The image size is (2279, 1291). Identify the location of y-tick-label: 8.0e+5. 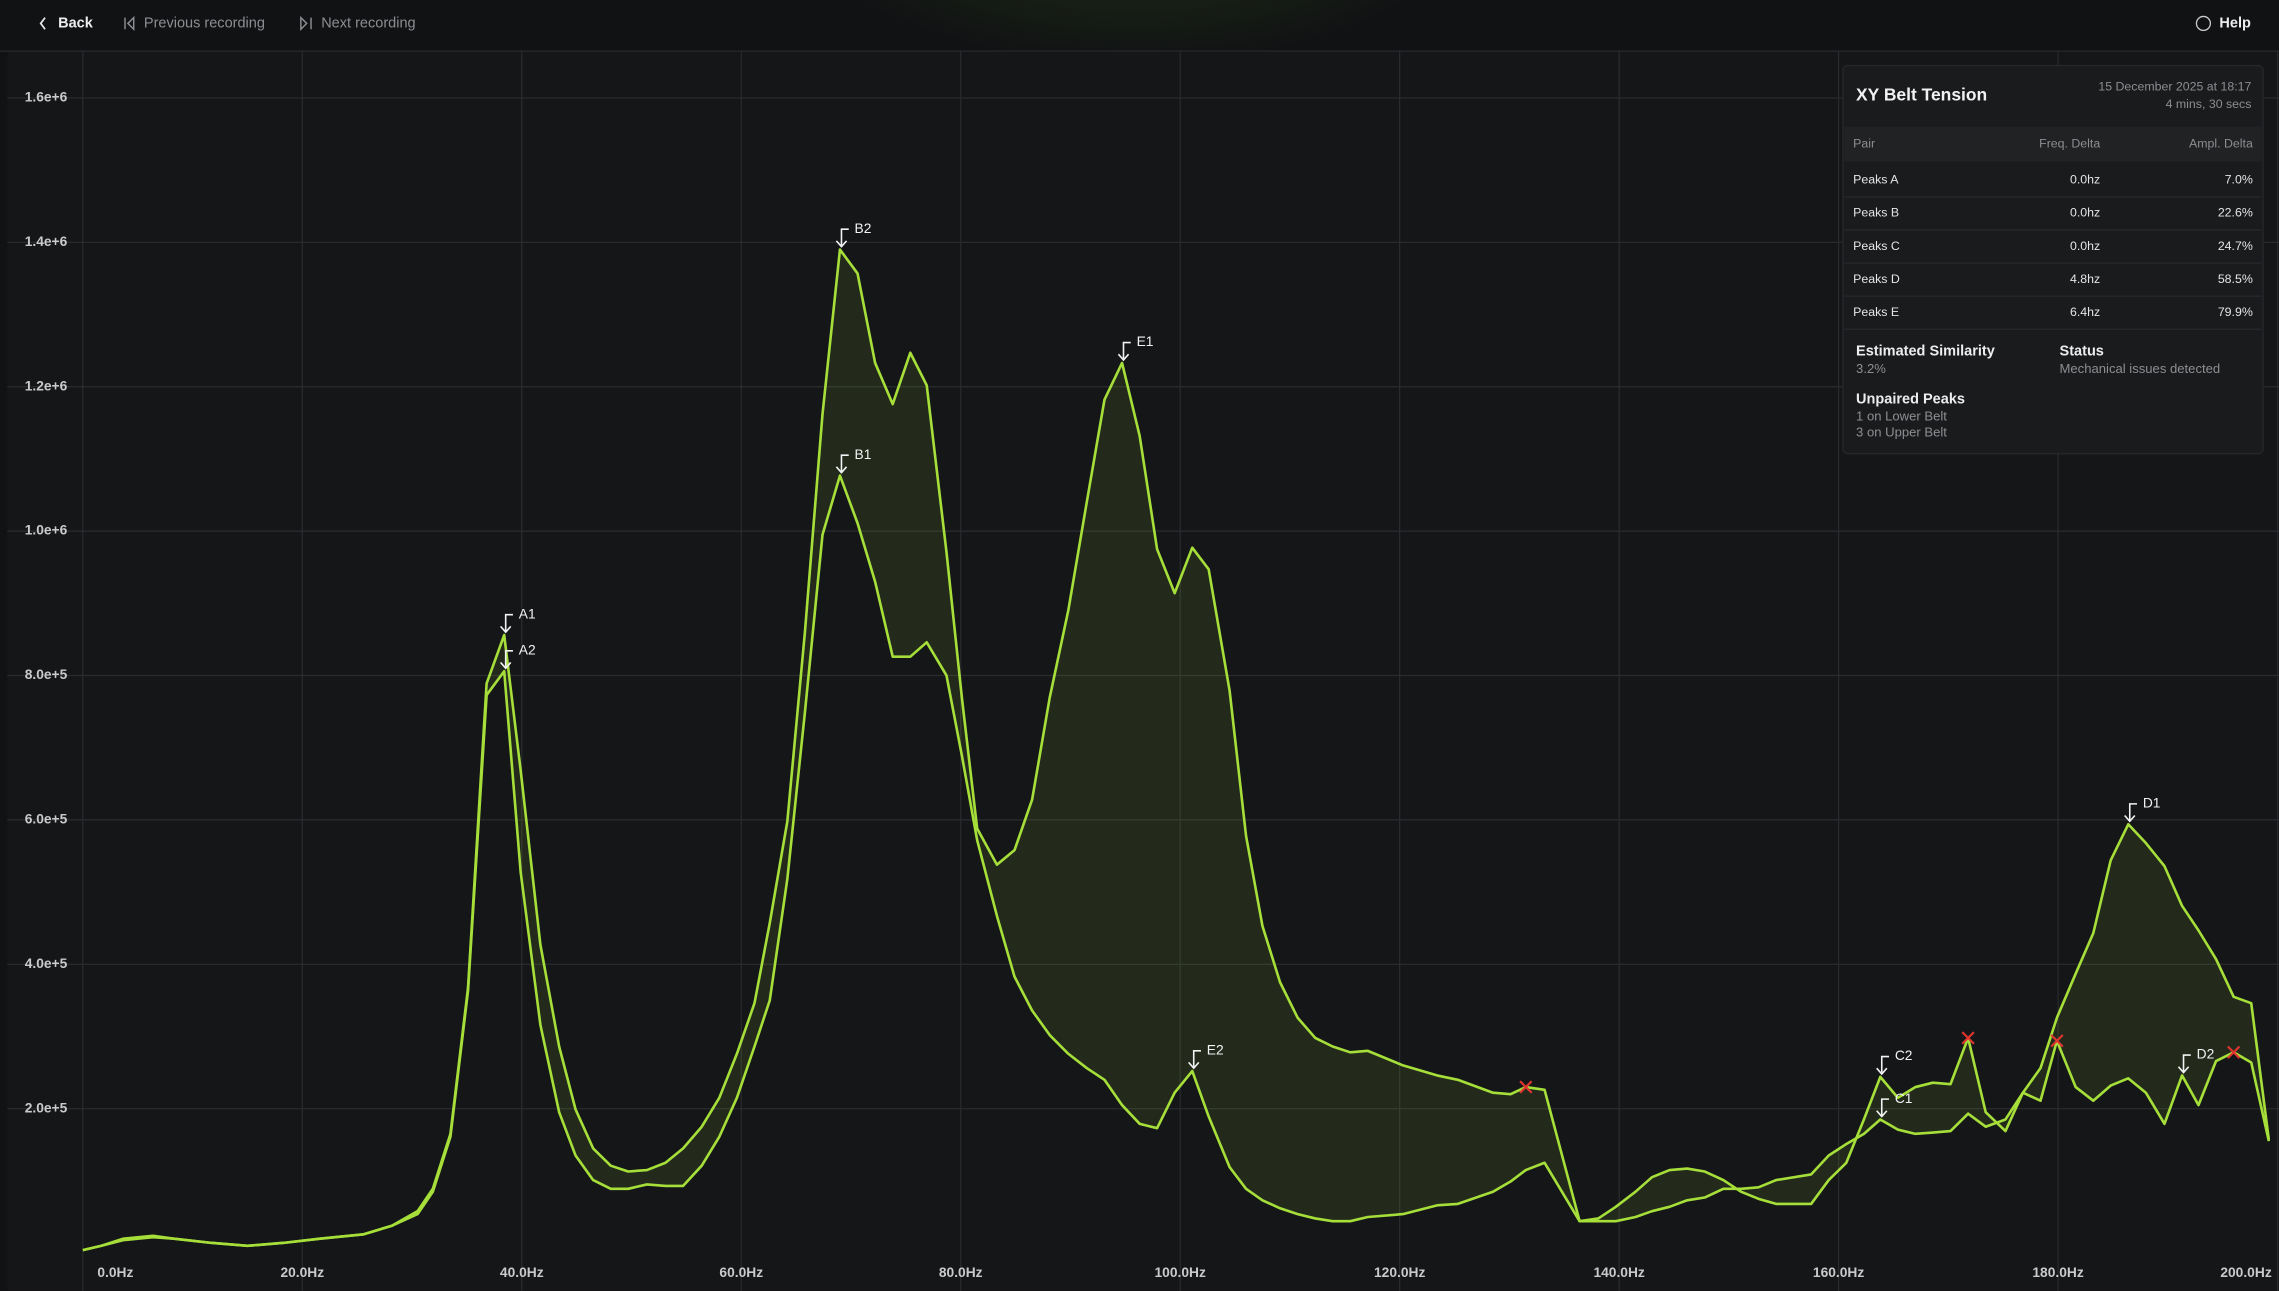
(46, 674).